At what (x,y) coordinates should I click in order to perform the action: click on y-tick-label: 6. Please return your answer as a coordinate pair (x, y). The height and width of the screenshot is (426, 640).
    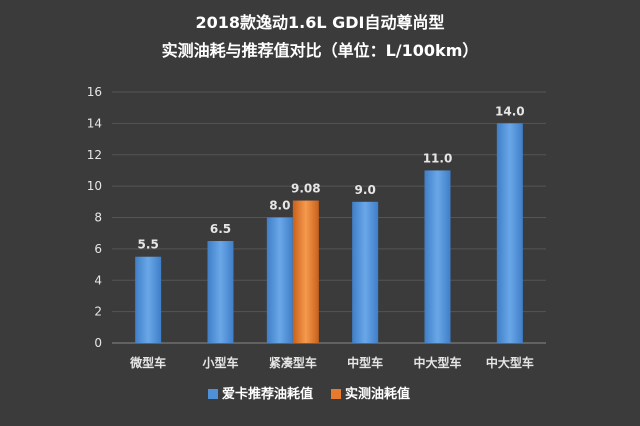
    Looking at the image, I should click on (98, 249).